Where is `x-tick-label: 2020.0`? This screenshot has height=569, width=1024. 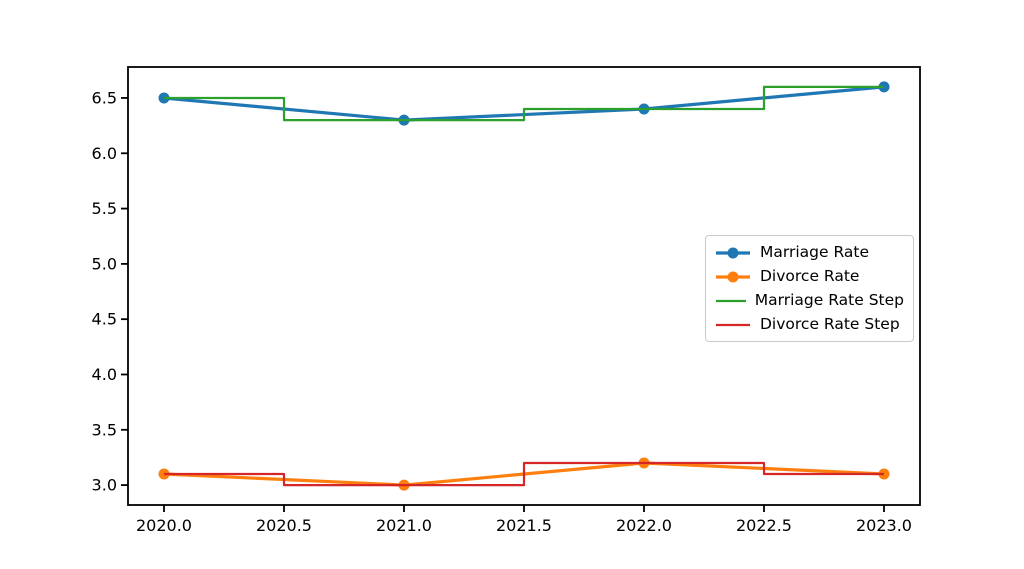 x-tick-label: 2020.0 is located at coordinates (164, 525).